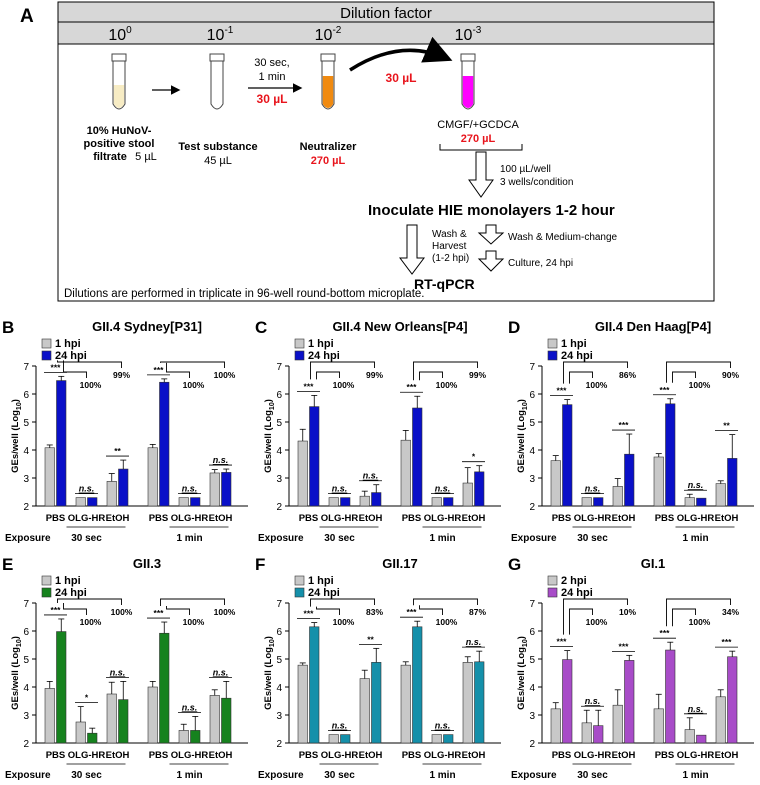  I want to click on transfer-volume-2: 30 µL, so click(401, 78).